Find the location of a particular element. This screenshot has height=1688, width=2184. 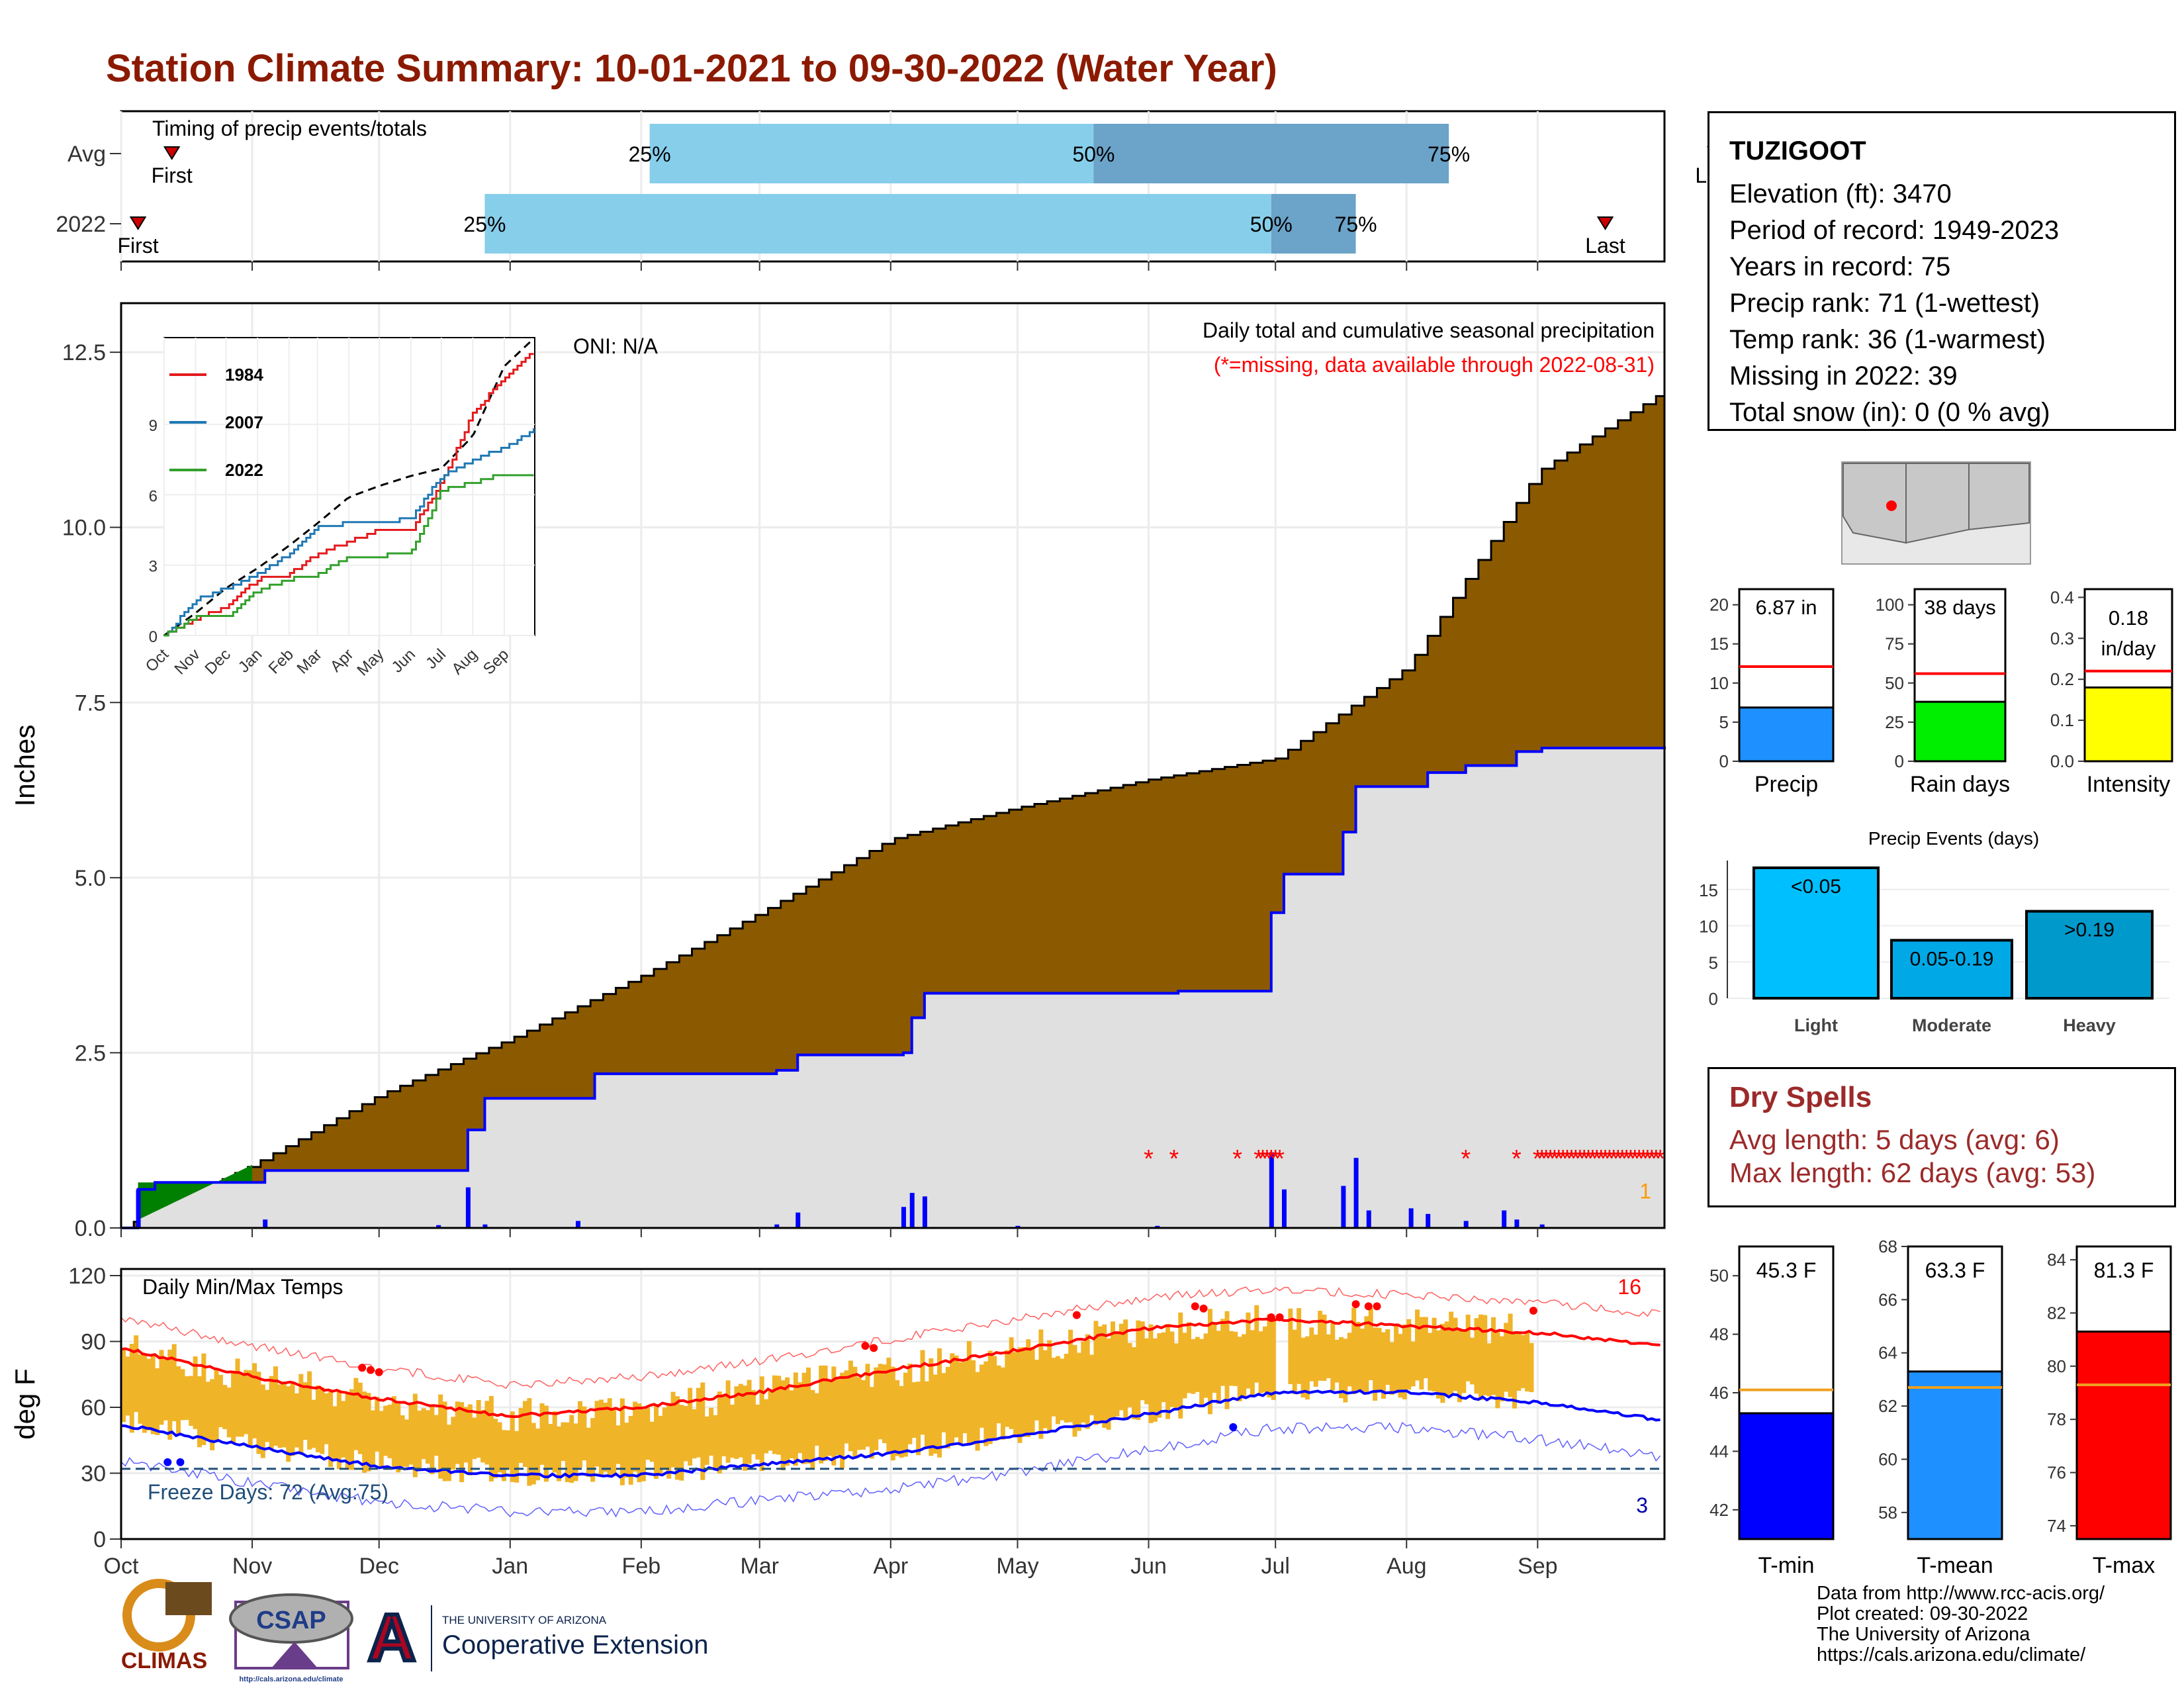

summary-bar-tick-label: 0.4 is located at coordinates (2062, 597).